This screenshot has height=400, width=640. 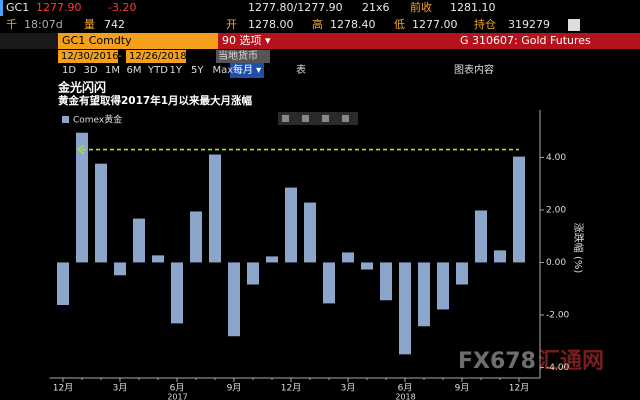 What do you see at coordinates (122, 7) in the screenshot?
I see `change: -3.20` at bounding box center [122, 7].